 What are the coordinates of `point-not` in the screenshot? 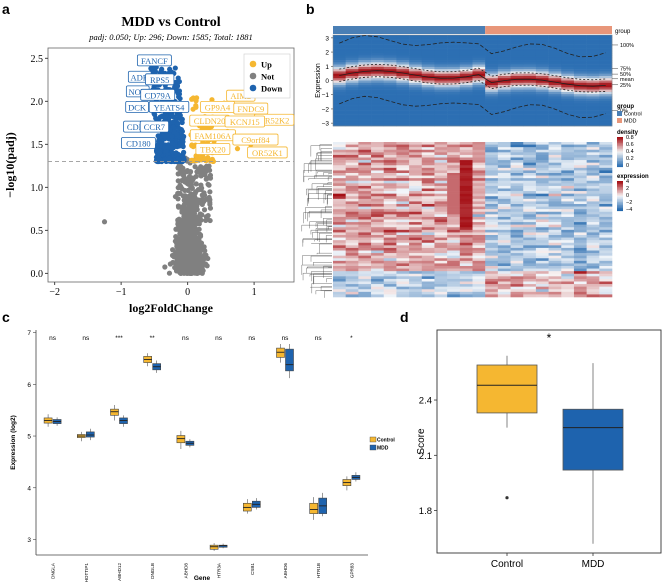 It's located at (184, 227).